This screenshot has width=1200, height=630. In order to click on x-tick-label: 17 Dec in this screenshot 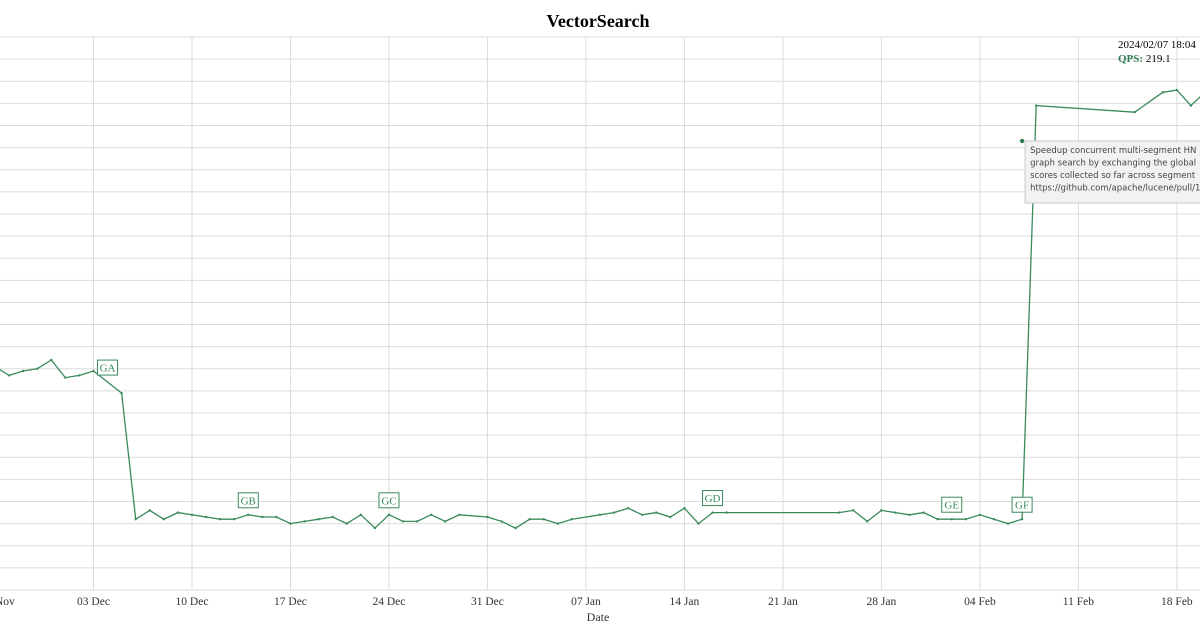, I will do `click(290, 602)`.